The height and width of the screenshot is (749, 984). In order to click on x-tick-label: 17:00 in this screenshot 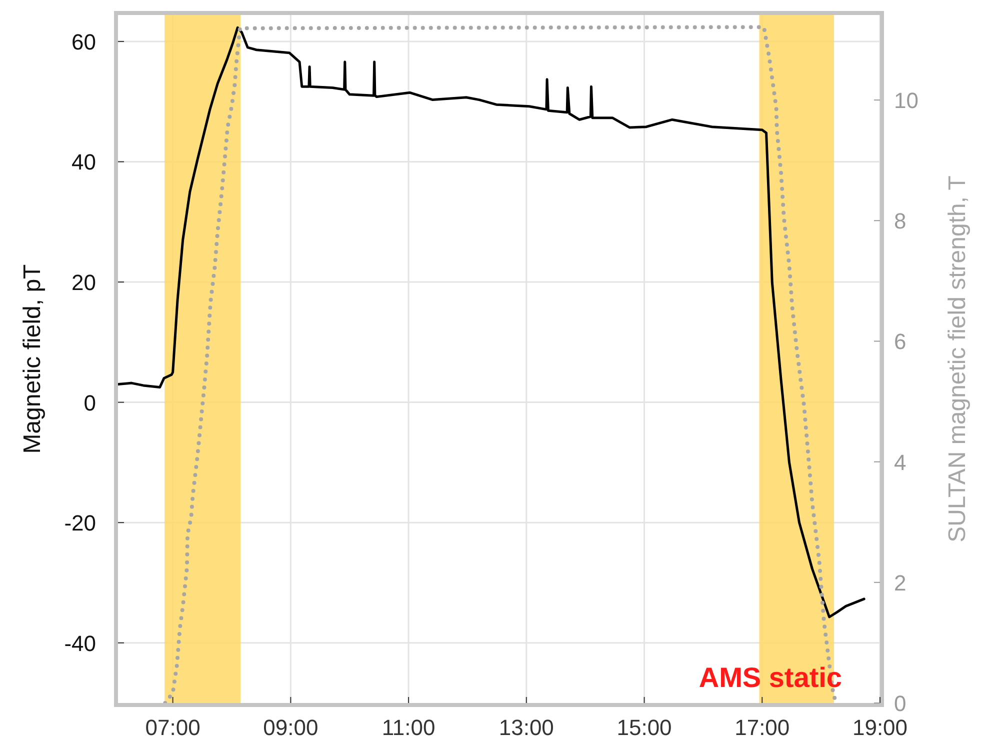, I will do `click(762, 727)`.